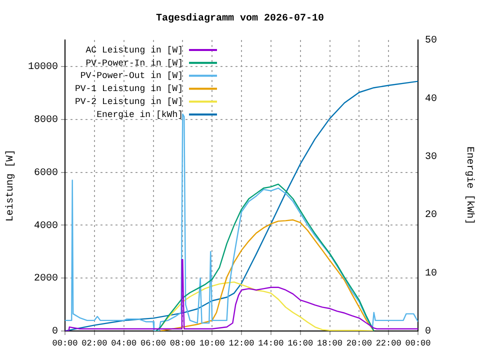 The width and height of the screenshot is (480, 360). I want to click on y2-tick-label: 20, so click(431, 216).